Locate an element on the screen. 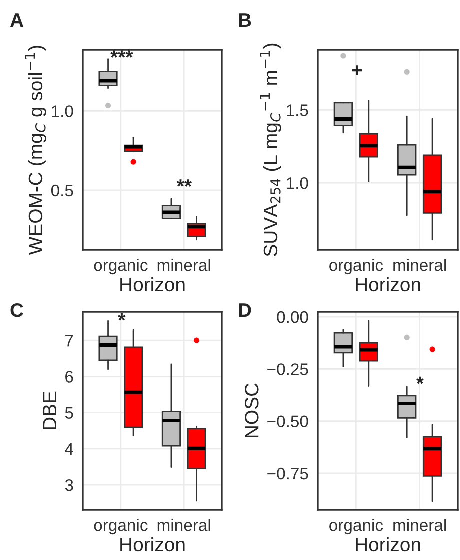 This screenshot has height=560, width=460. y-axis-title: SUVA$_{254}$ (L mg$_{C}$$^{−1}$ m$^{−1}$) is located at coordinates (271, 150).